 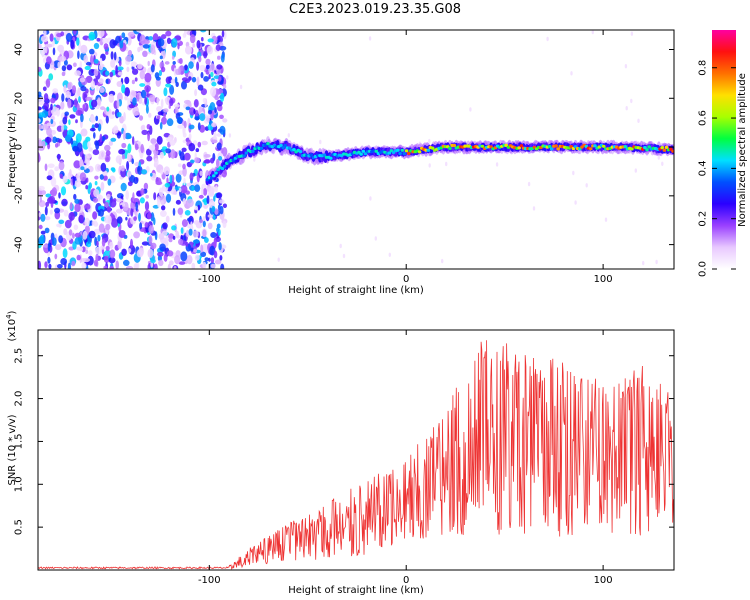 I want to click on colorbar-tick-label: 0.0, so click(x=703, y=269).